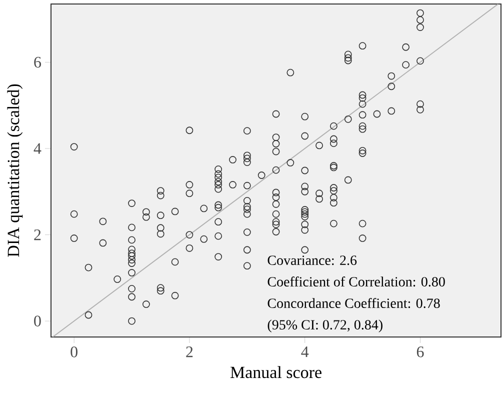 Image resolution: width=504 pixels, height=399 pixels. I want to click on annotation: Coefficient of Correlation: 0.80, so click(356, 281).